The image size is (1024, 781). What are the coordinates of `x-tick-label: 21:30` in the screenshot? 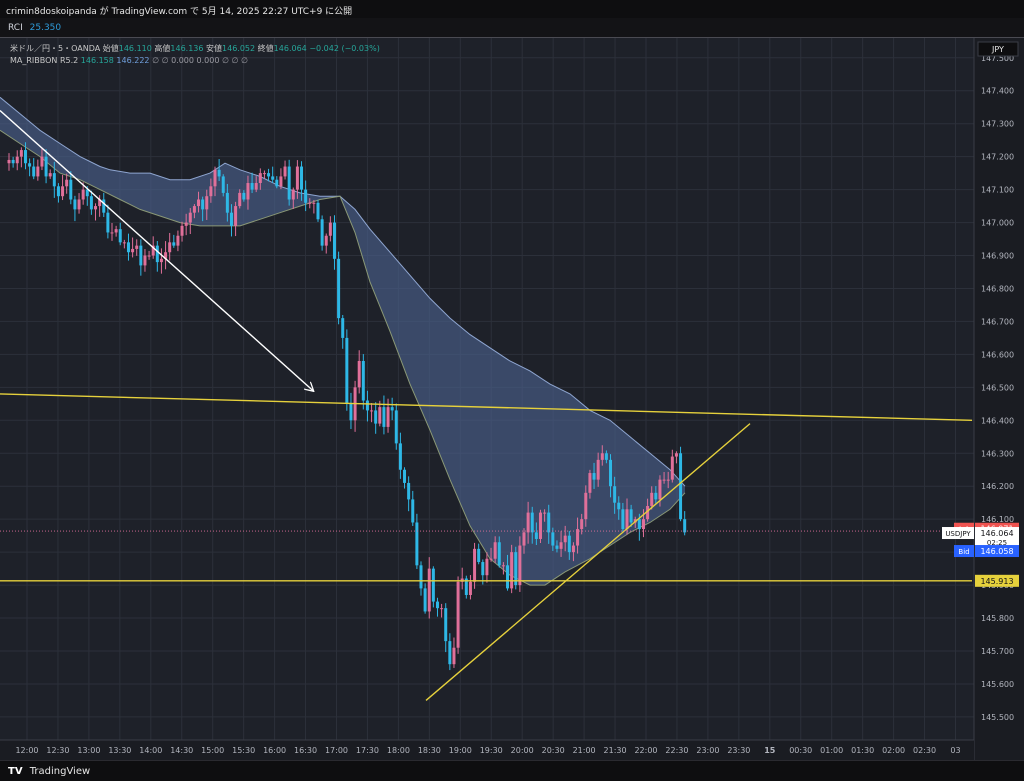 It's located at (615, 750).